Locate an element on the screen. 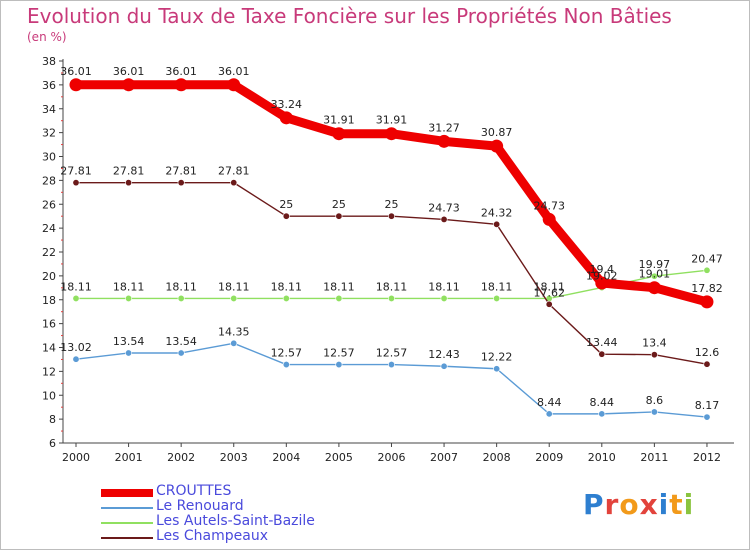 The height and width of the screenshot is (550, 750). legend-swatch-les-autels-saint-bazile is located at coordinates (127, 523).